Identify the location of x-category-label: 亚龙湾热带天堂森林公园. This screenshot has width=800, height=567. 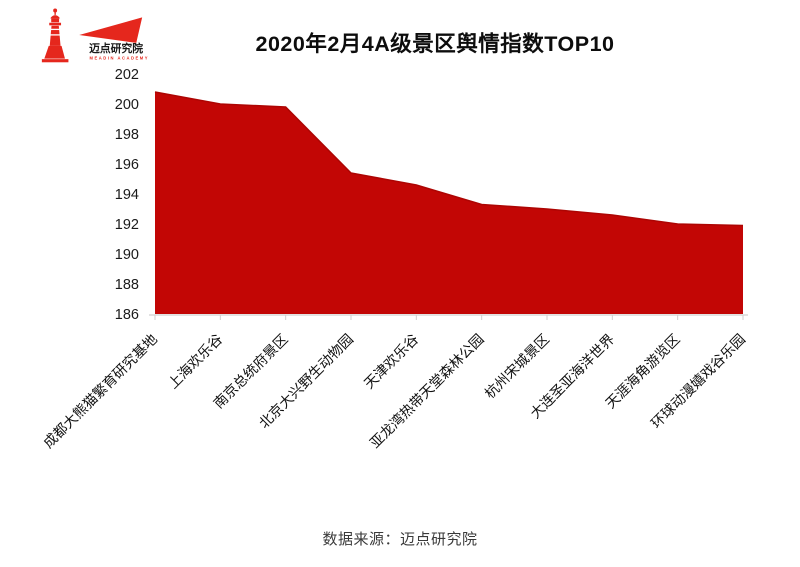
(427, 391).